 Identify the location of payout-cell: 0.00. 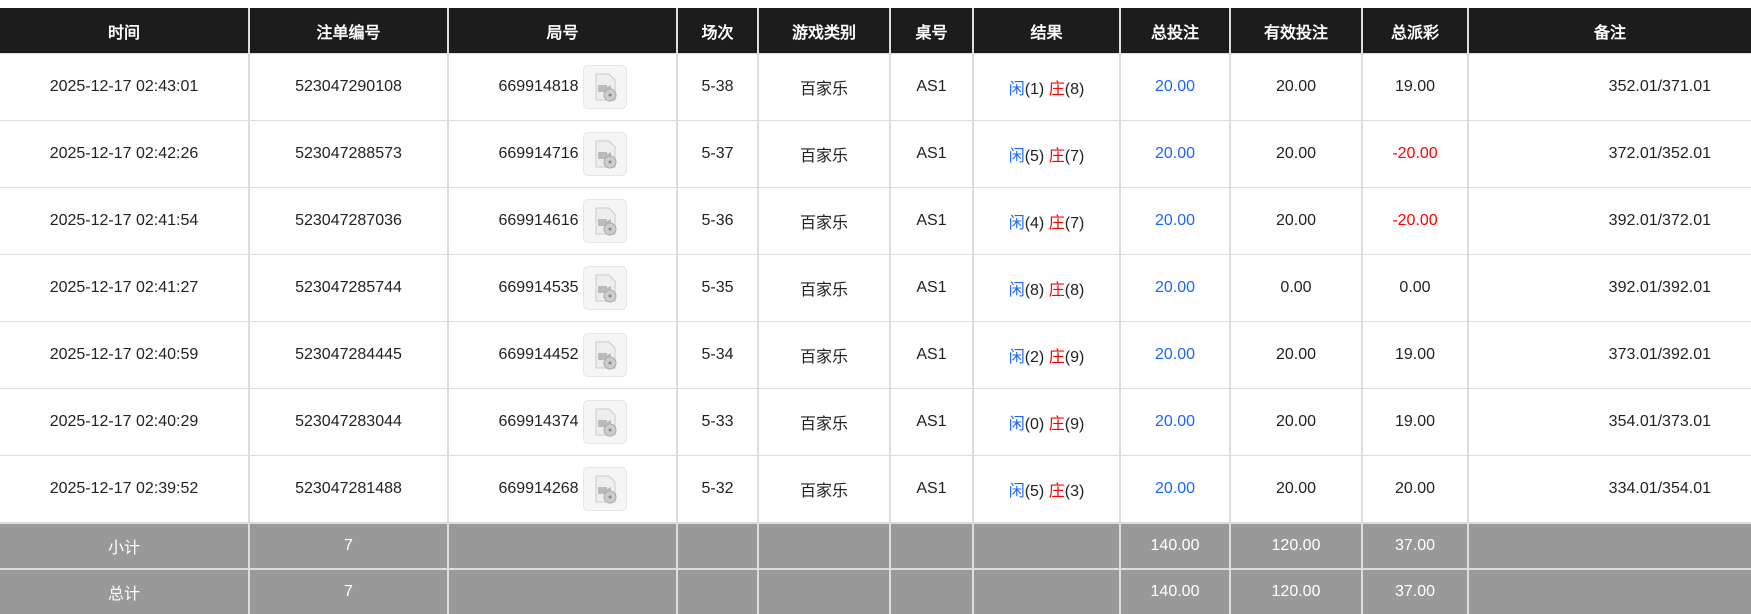
(1414, 288).